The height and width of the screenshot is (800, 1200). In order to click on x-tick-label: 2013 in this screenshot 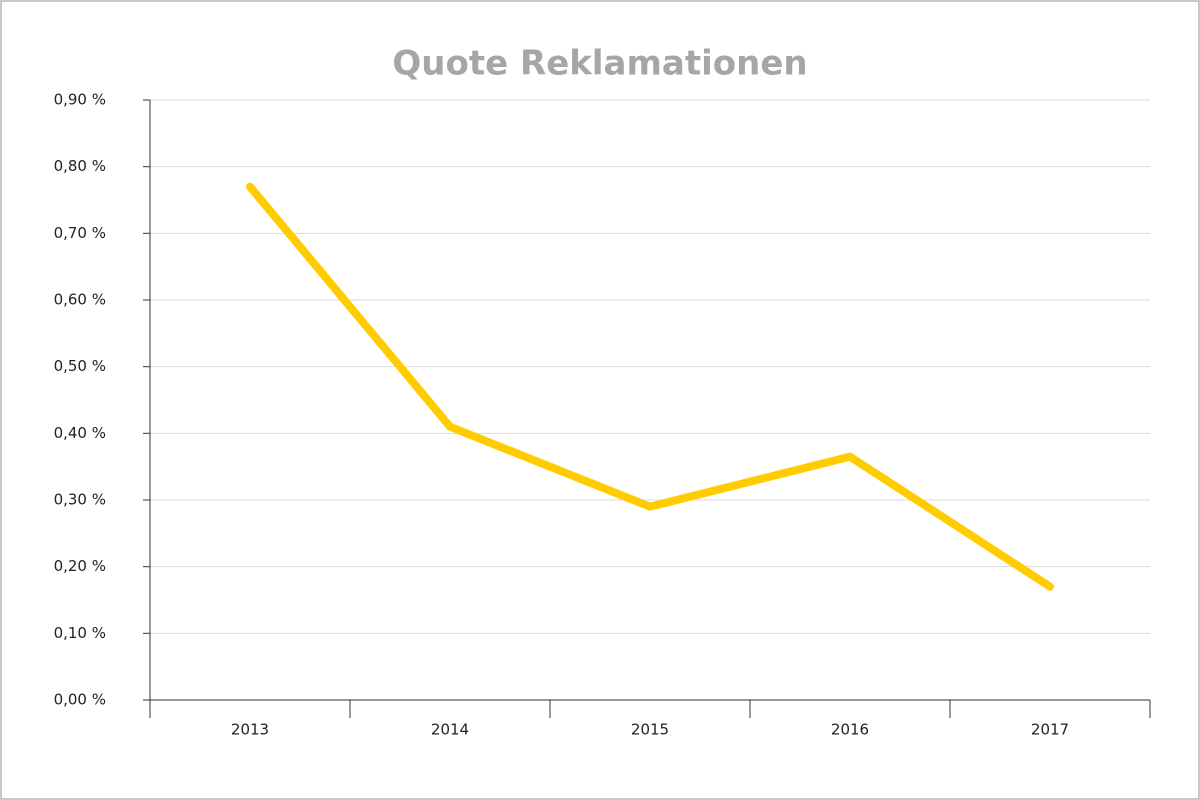, I will do `click(250, 730)`.